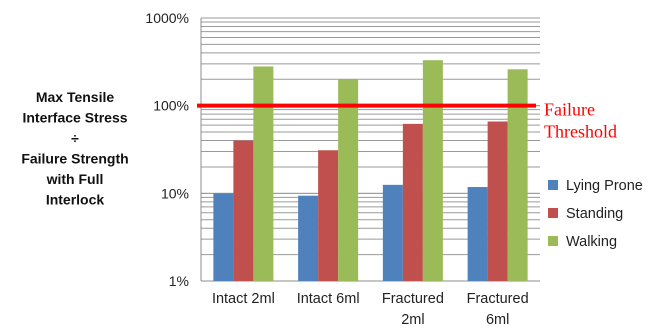  I want to click on legend: Lying Prone Standing Walking, so click(595, 214).